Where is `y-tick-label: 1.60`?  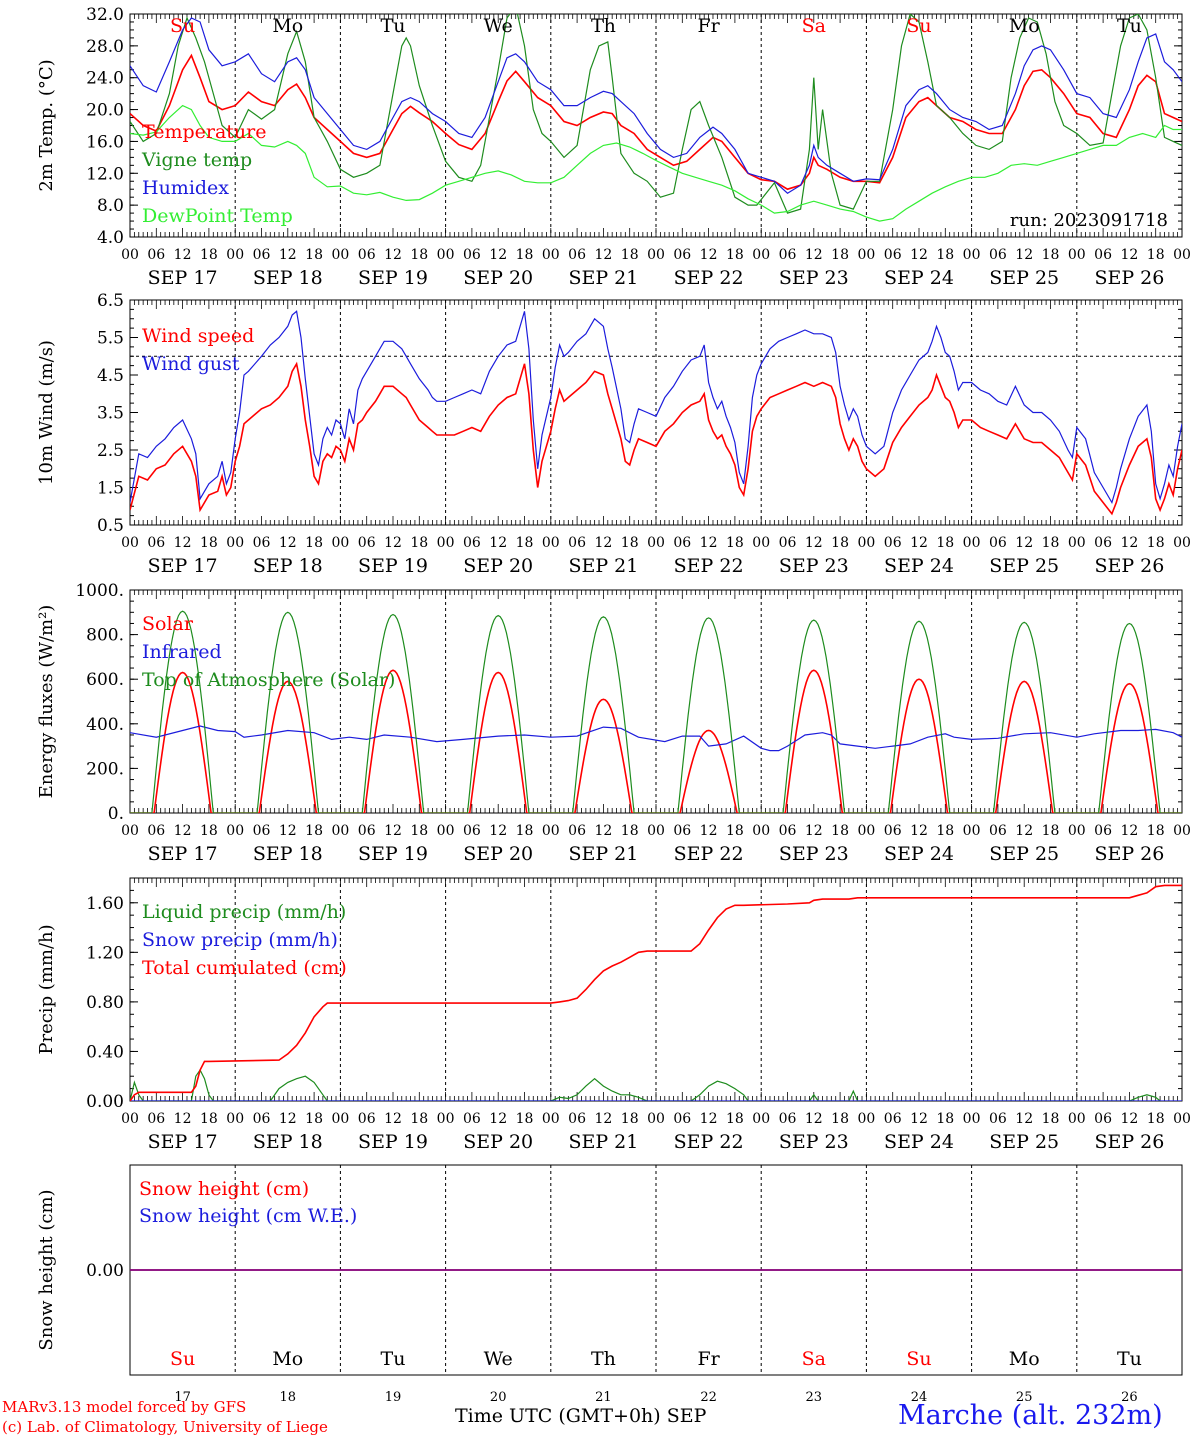 y-tick-label: 1.60 is located at coordinates (105, 904).